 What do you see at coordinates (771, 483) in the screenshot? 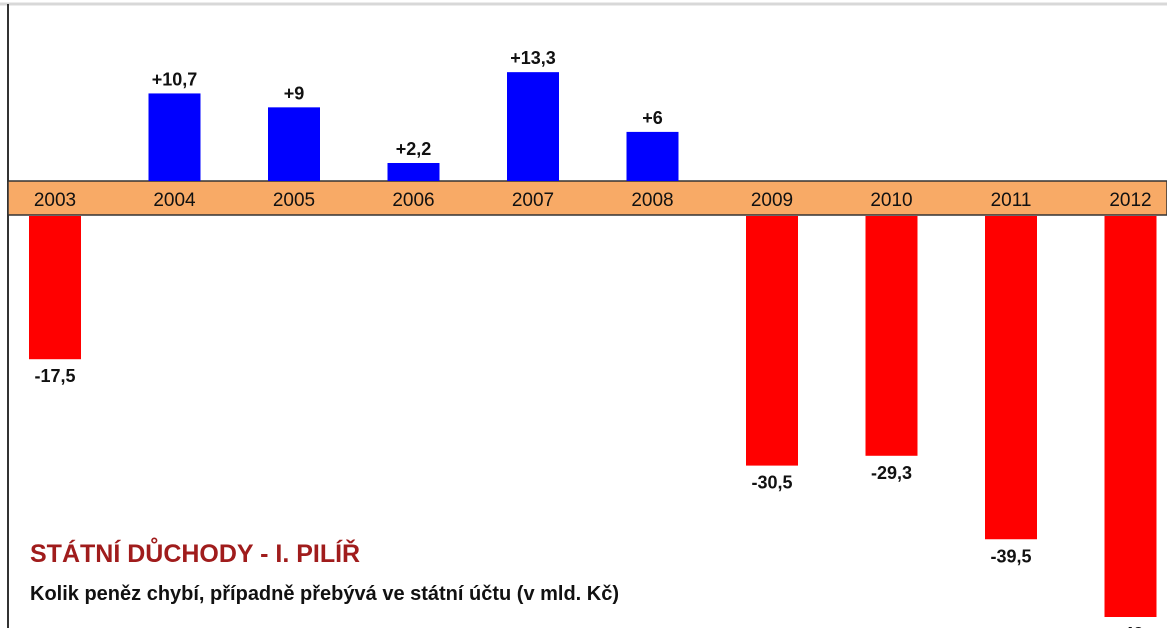
I see `value-label: -30,5` at bounding box center [771, 483].